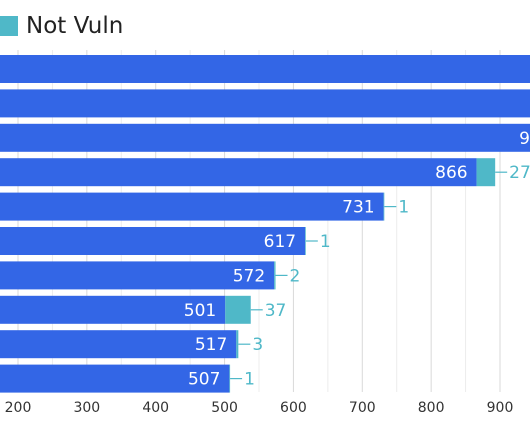  I want to click on x-tick-label: 300, so click(86, 408).